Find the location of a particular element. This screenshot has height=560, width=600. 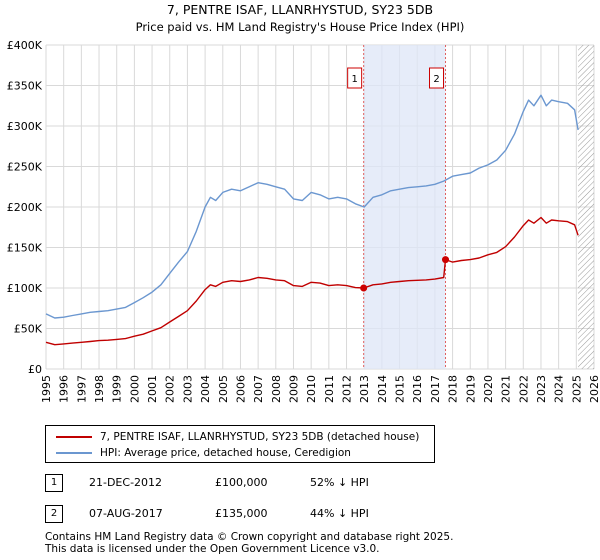

sale-date-1: 21-DEC-2012 is located at coordinates (126, 482).